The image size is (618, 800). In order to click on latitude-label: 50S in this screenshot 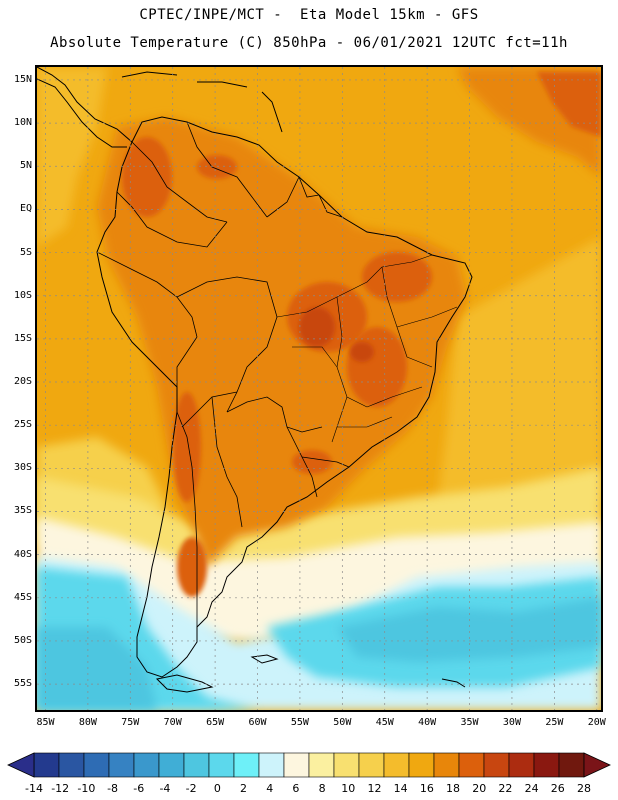, I will do `click(22, 640)`.